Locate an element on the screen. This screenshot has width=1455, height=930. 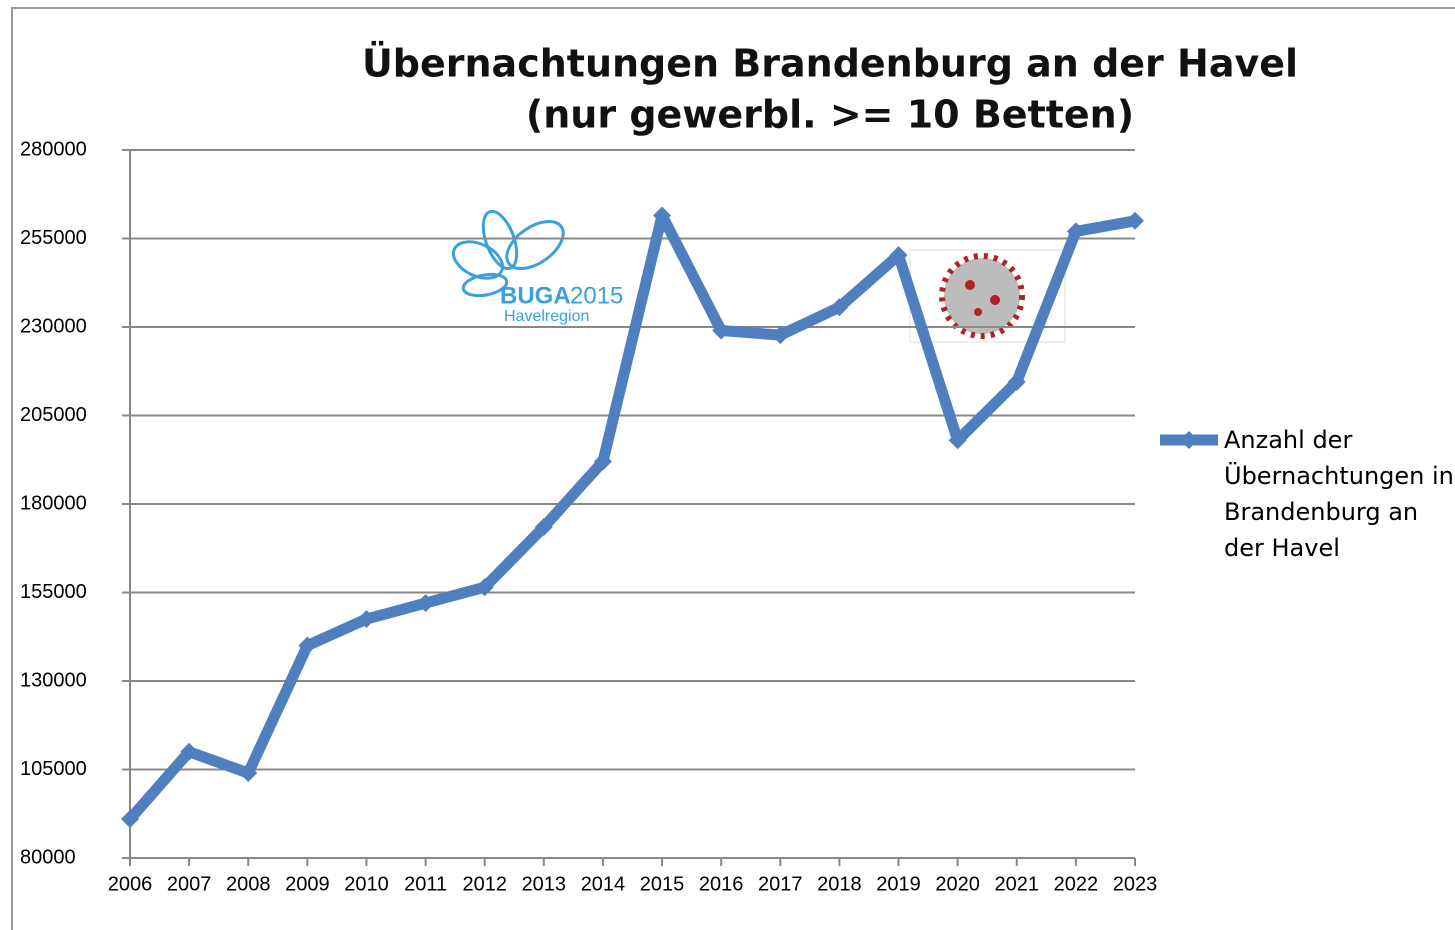
y-tick-label: 205000 is located at coordinates (53, 415).